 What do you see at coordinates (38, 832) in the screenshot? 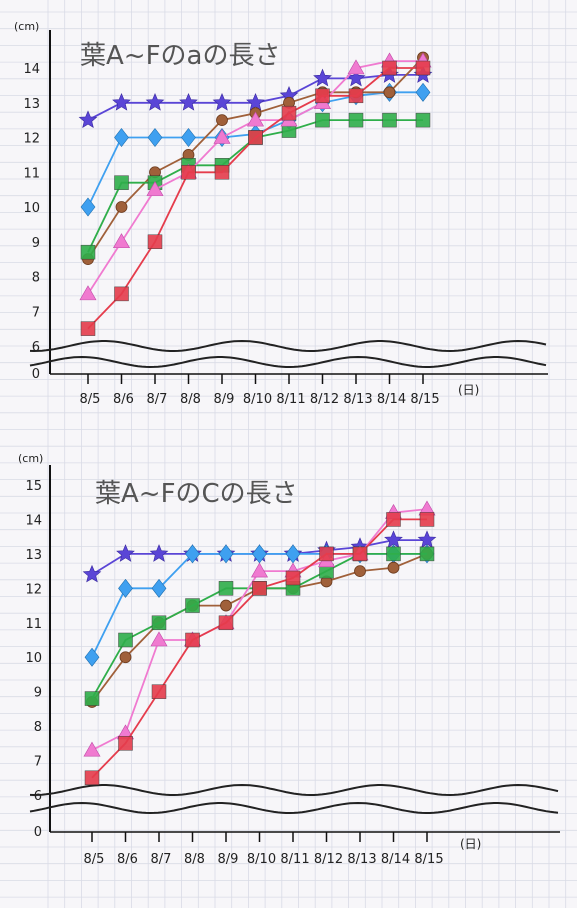
I see `y-tick-label: 0` at bounding box center [38, 832].